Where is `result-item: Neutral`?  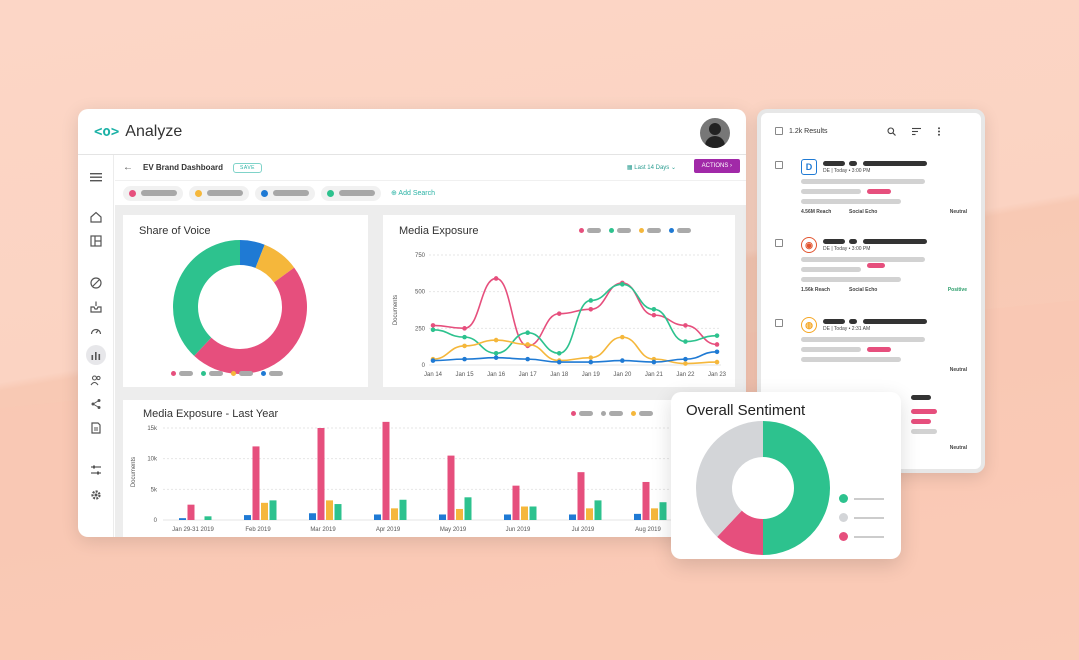
result-item: Neutral is located at coordinates (873, 430).